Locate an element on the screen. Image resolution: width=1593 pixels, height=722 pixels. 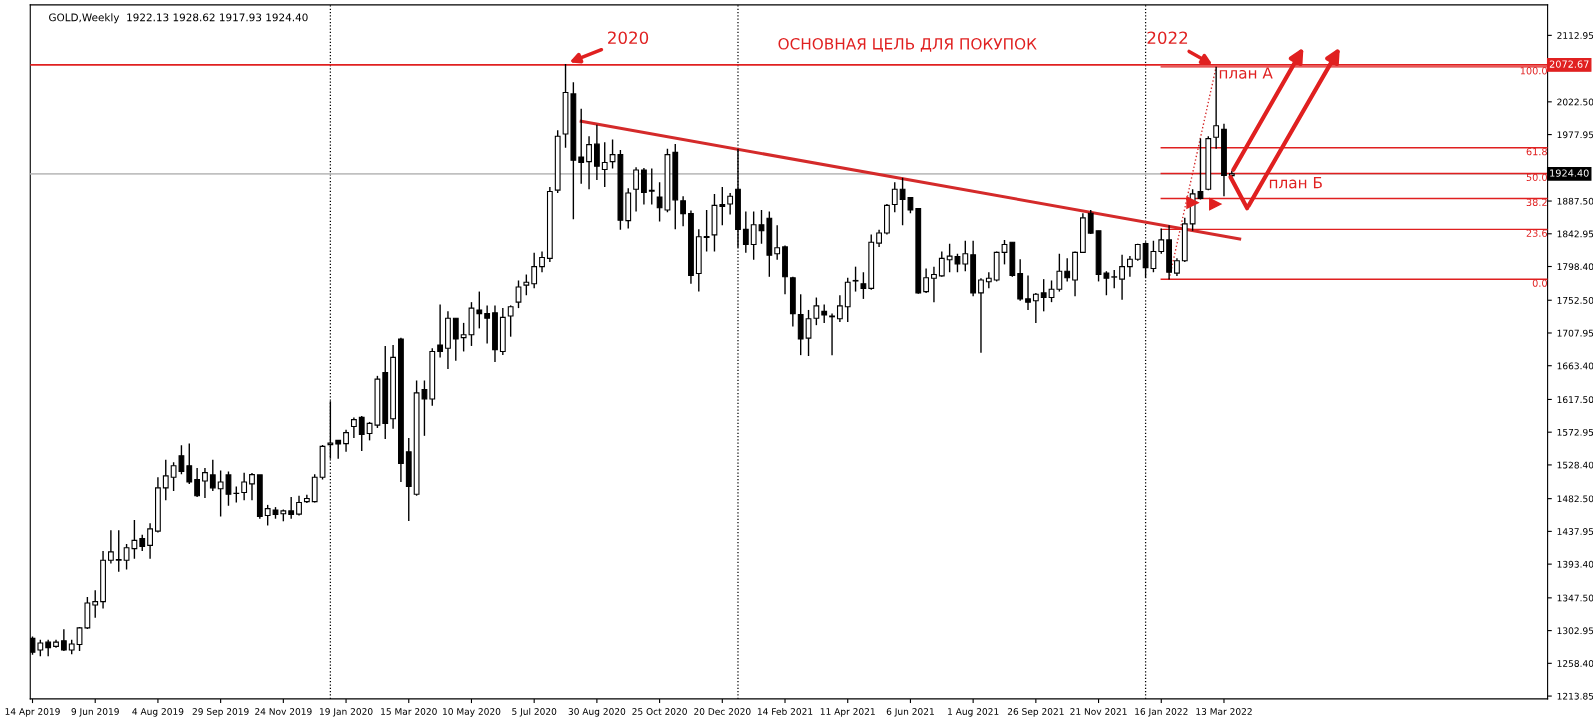
x-tick-label: 6 Jun 2021 is located at coordinates (910, 712).